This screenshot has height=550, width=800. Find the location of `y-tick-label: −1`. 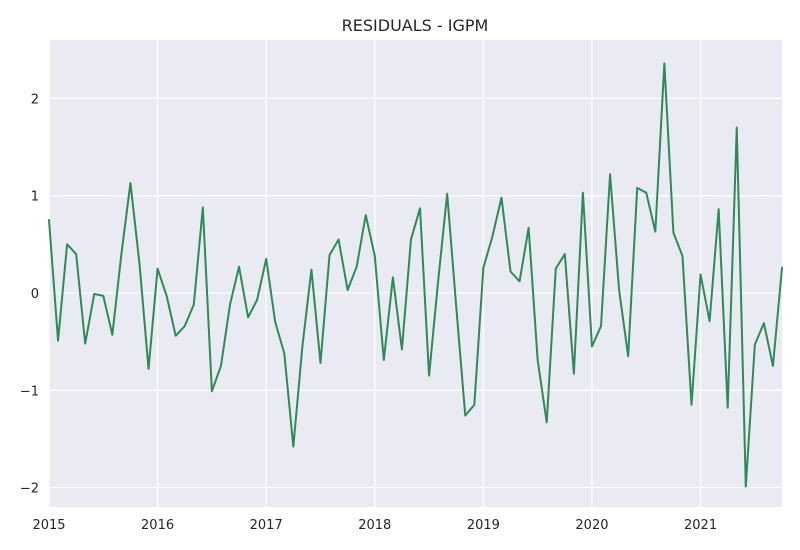

y-tick-label: −1 is located at coordinates (29, 391).